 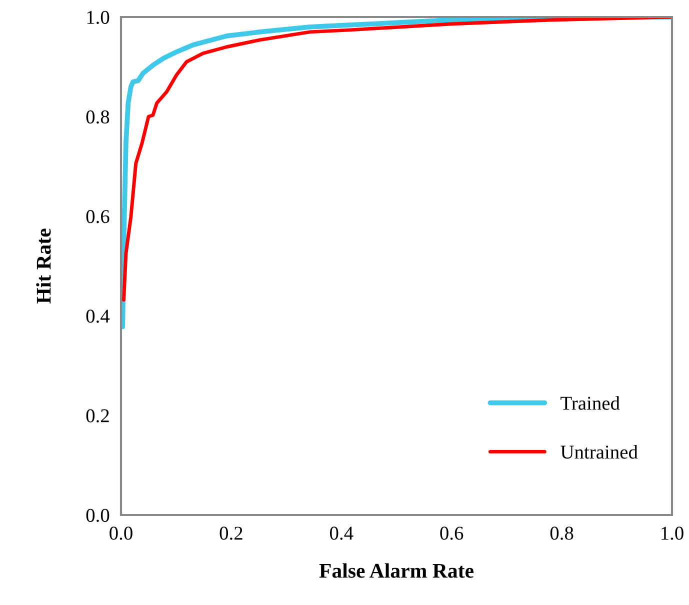 I want to click on x-tick-label: 0.0, so click(x=121, y=533).